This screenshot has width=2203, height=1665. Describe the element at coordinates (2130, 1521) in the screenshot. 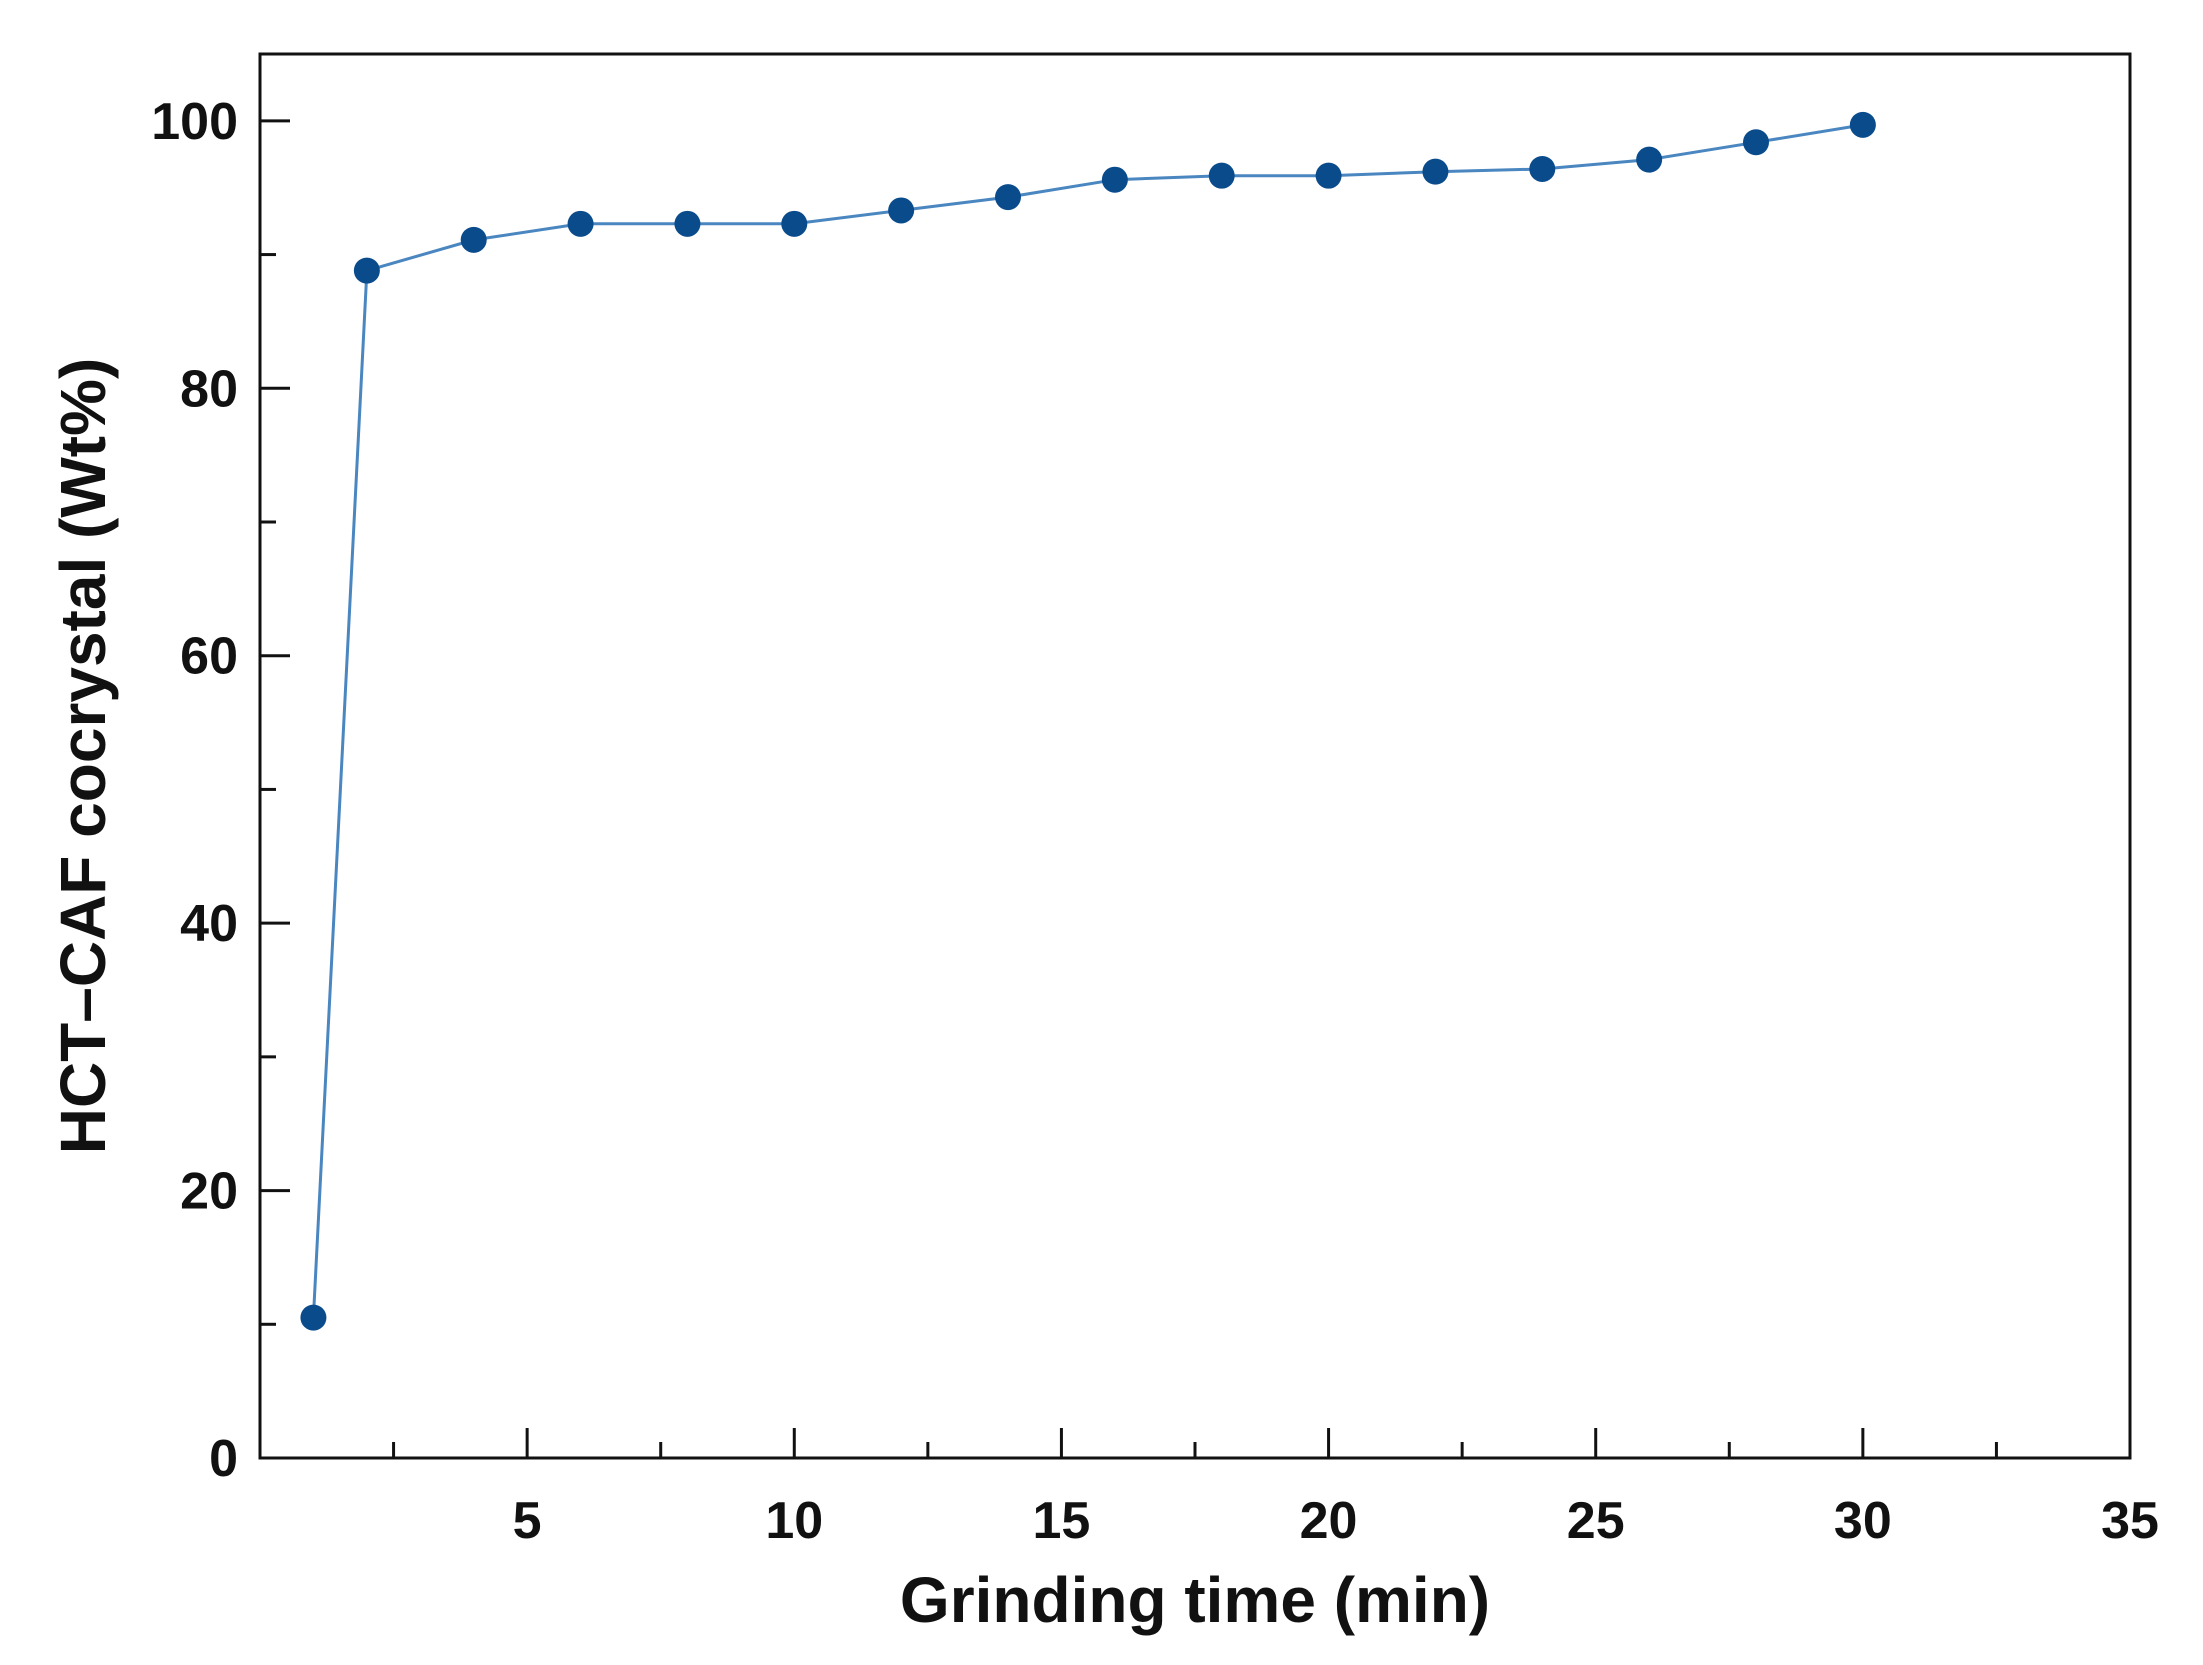

I see `x-tick-label: 35` at that location.